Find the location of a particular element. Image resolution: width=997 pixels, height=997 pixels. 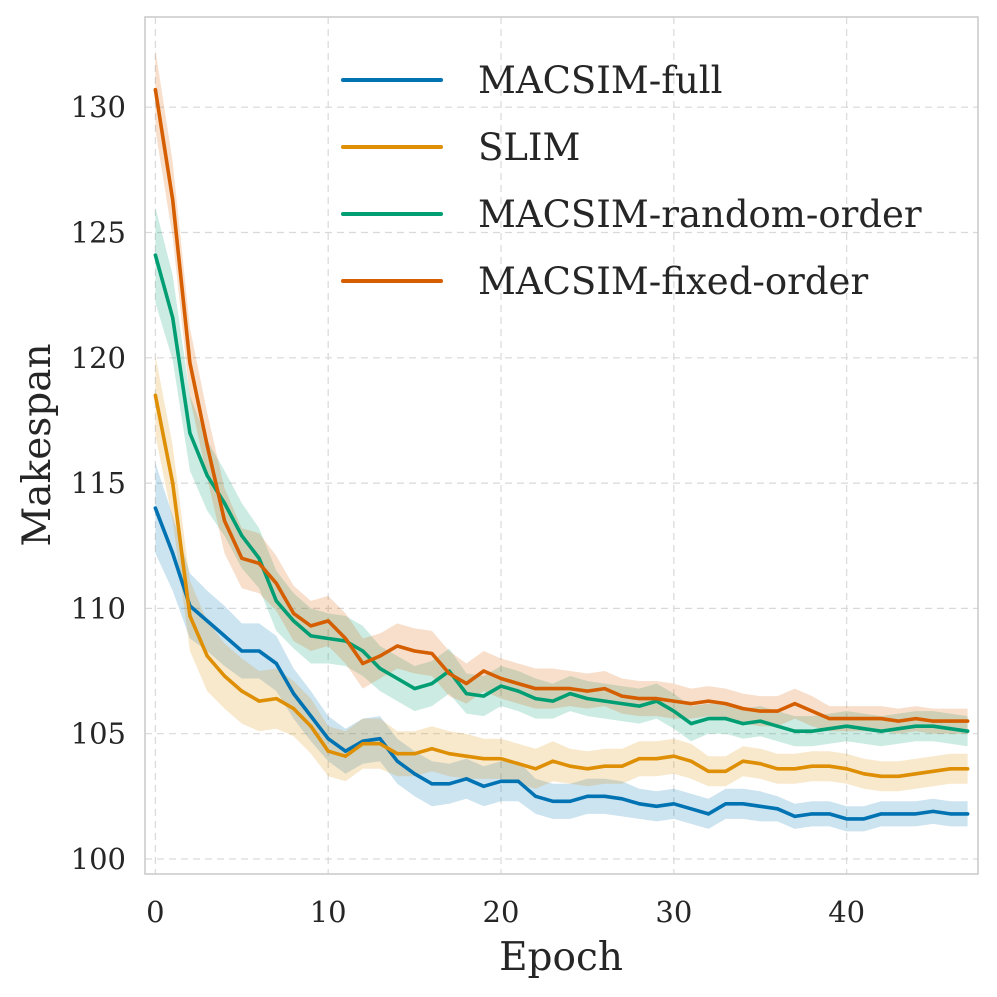

legend-label: MACSIM-fixed-order is located at coordinates (673, 281).